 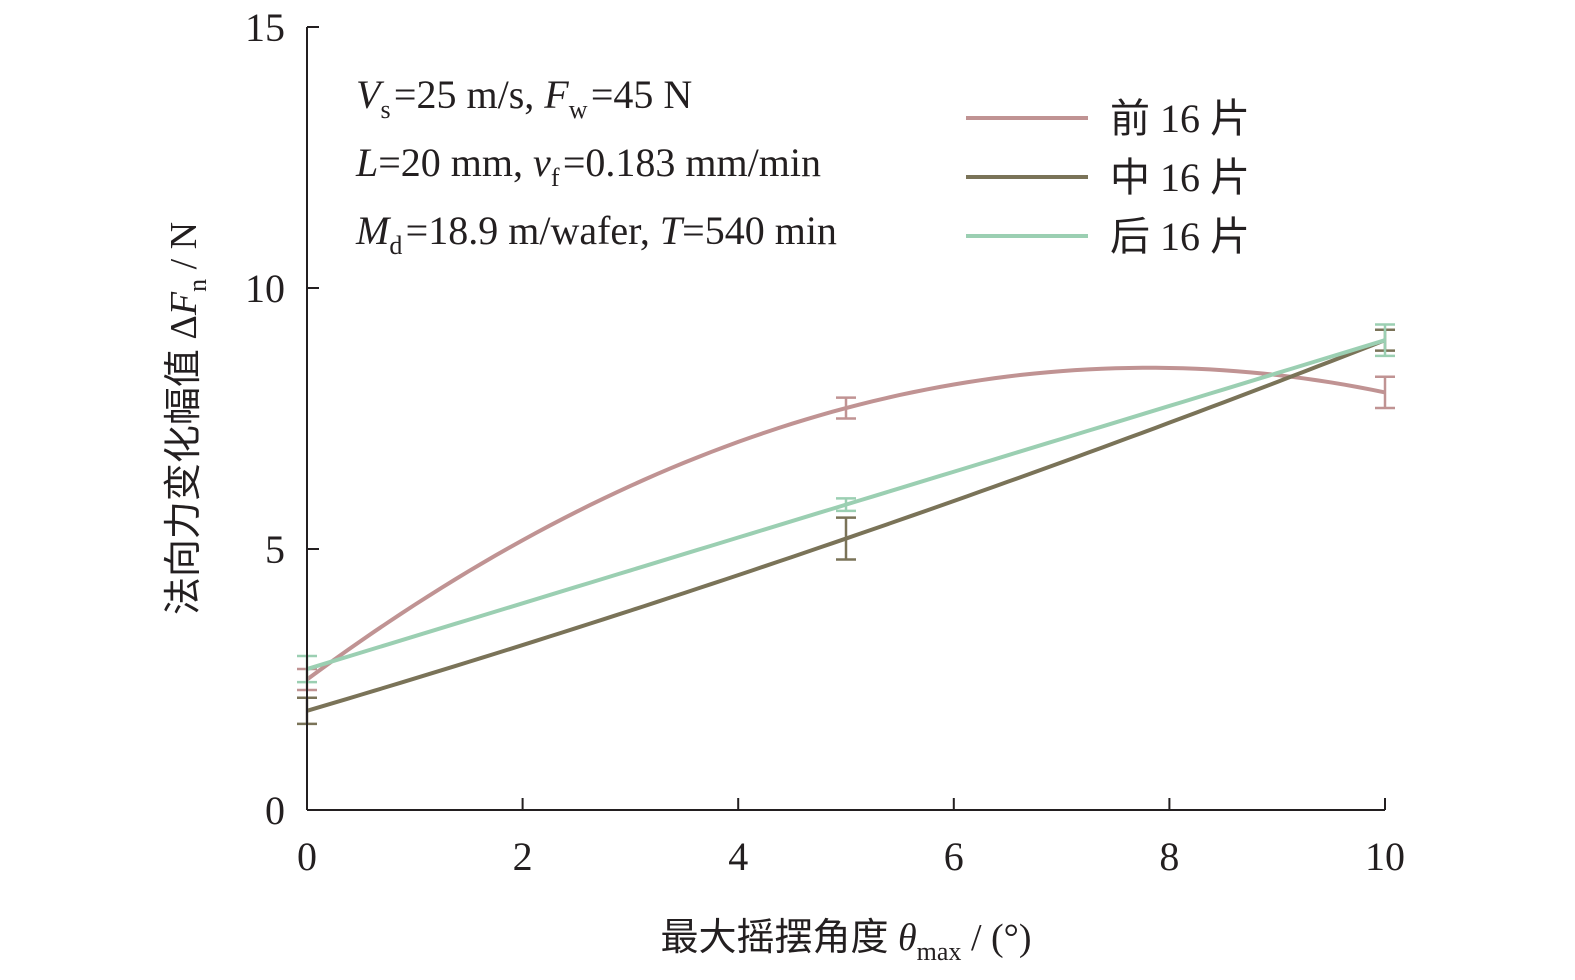 What do you see at coordinates (1180, 177) in the screenshot?
I see `legend-label: 中 16 片` at bounding box center [1180, 177].